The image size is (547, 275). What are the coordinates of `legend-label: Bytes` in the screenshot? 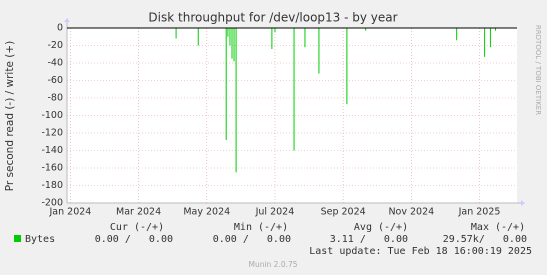 It's located at (40, 239).